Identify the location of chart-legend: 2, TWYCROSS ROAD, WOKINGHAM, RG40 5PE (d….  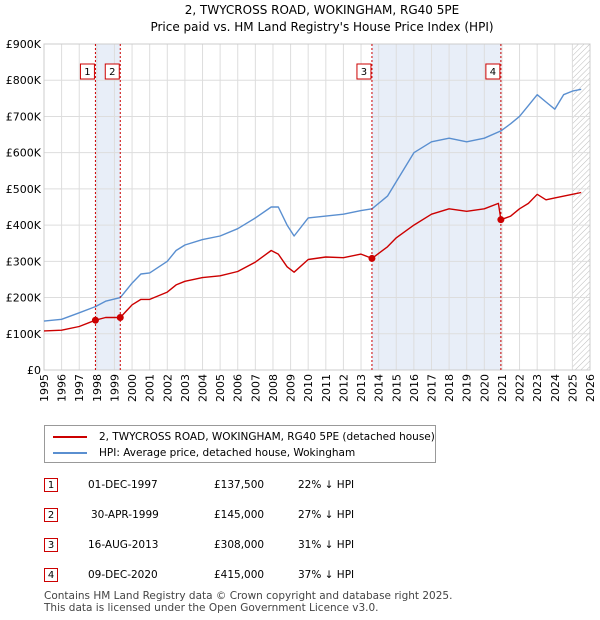
(240, 444).